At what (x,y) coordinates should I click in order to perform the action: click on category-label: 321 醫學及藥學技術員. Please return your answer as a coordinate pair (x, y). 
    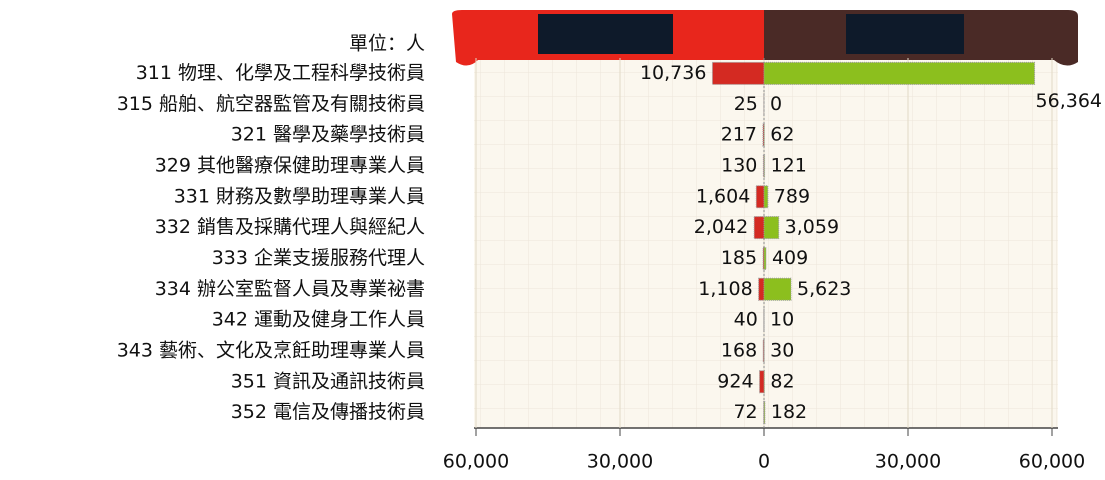
    Looking at the image, I should click on (328, 135).